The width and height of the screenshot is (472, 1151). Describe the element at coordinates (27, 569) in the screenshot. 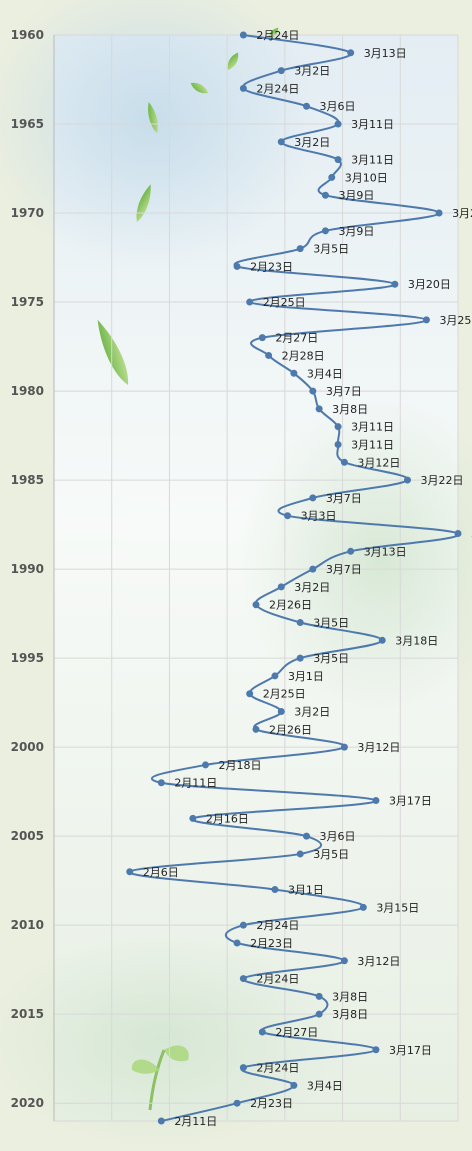

I see `y-tick-label: 1990` at that location.